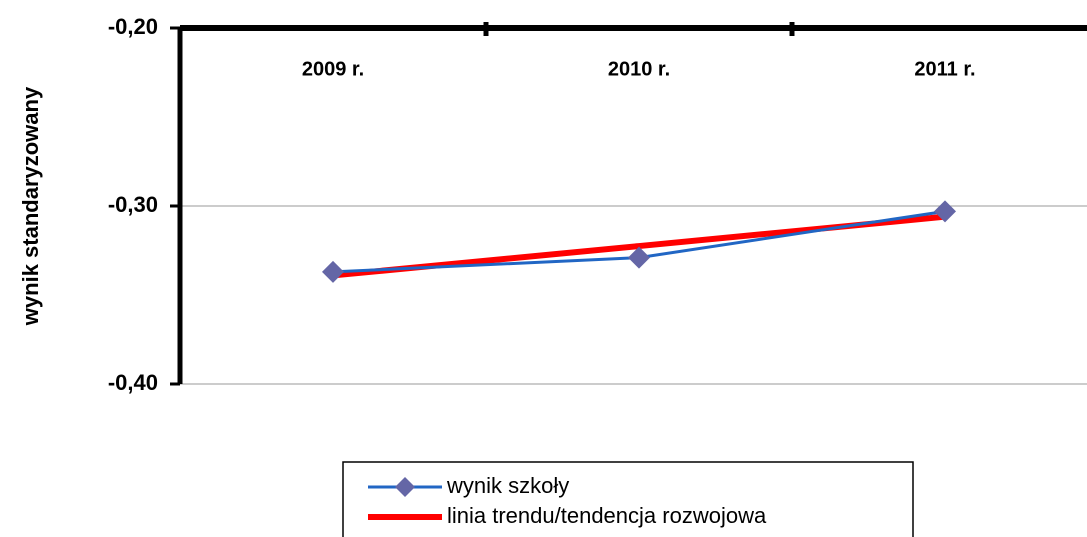  Describe the element at coordinates (628, 499) in the screenshot. I see `legend-box` at that location.